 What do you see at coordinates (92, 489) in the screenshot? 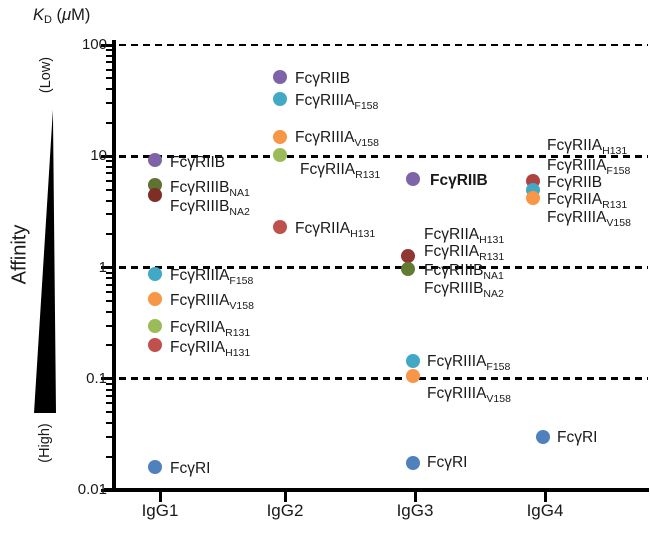
I see `y-tick-label: 0.01` at bounding box center [92, 489].